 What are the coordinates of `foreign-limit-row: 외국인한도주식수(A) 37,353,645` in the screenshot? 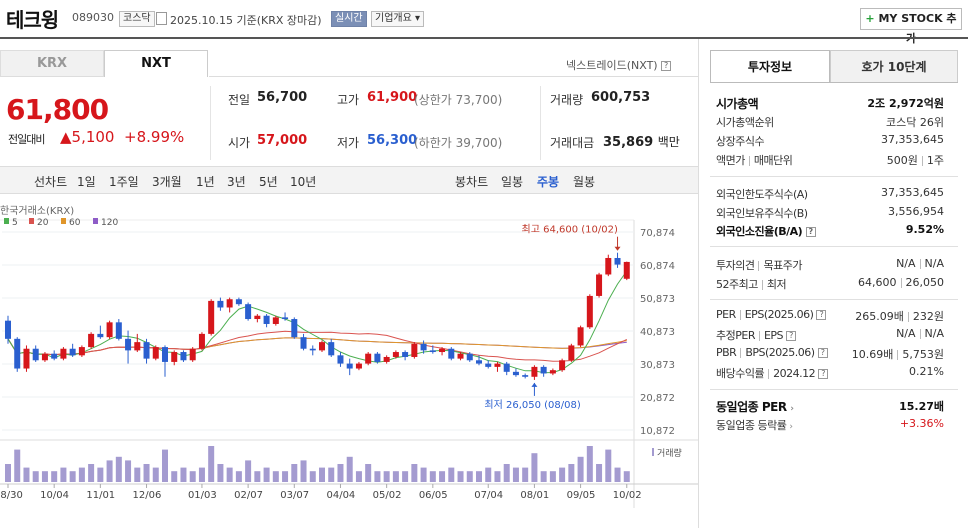 It's located at (830, 194).